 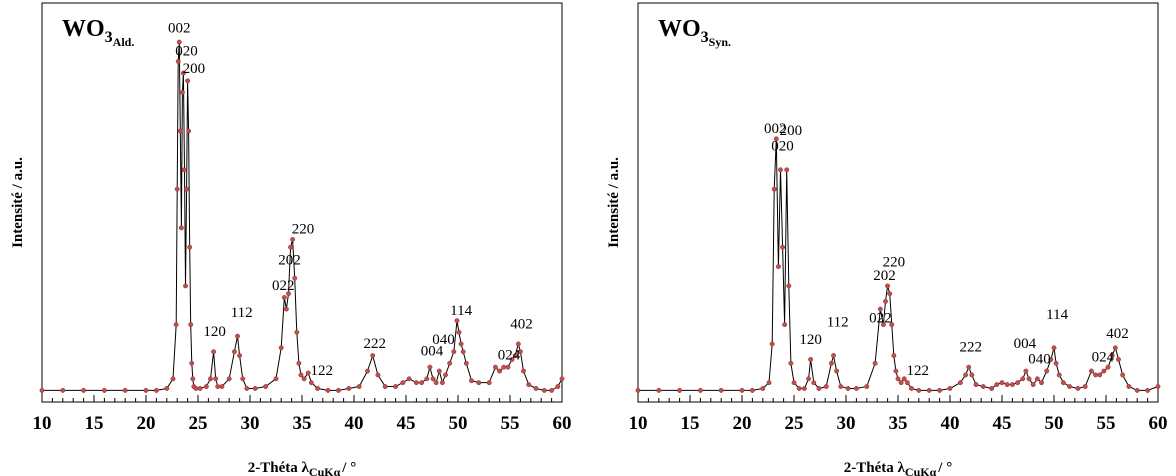 What do you see at coordinates (846, 423) in the screenshot?
I see `x-tick-label: 30` at bounding box center [846, 423].